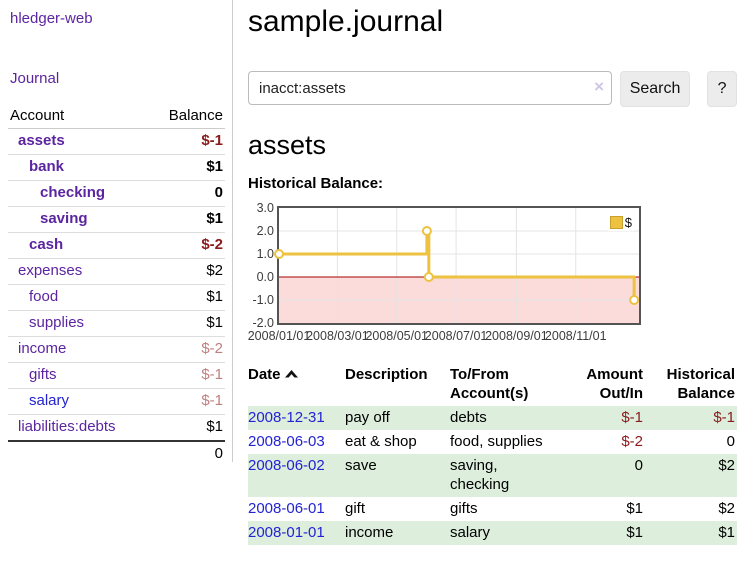 The height and width of the screenshot is (582, 742). I want to click on account-link-gifts: gifts, so click(43, 374).